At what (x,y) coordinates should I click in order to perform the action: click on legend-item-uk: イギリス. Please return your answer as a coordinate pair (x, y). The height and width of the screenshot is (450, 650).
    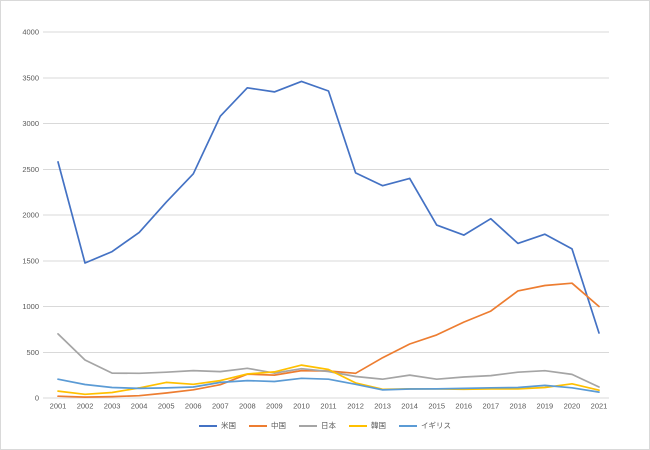
    Looking at the image, I should click on (425, 426).